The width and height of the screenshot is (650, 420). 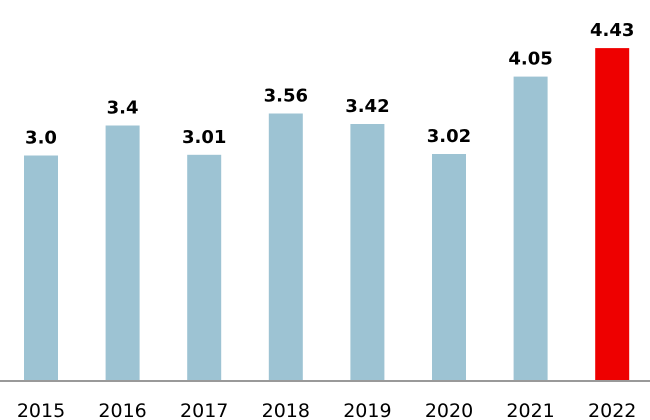 What do you see at coordinates (612, 30) in the screenshot?
I see `value-label-2022: 4.43` at bounding box center [612, 30].